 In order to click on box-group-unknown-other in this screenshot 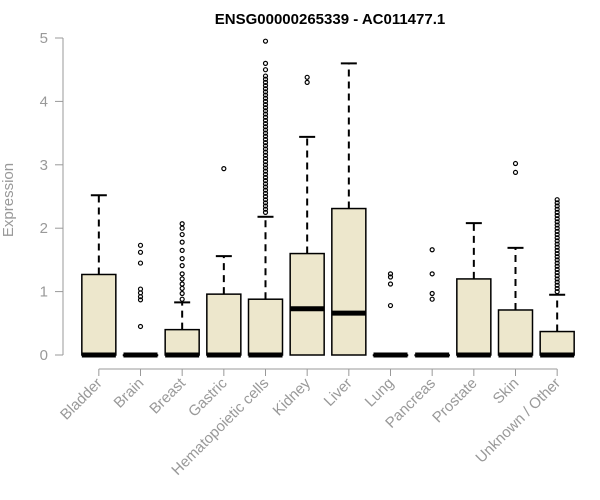, I will do `click(557, 277)`.